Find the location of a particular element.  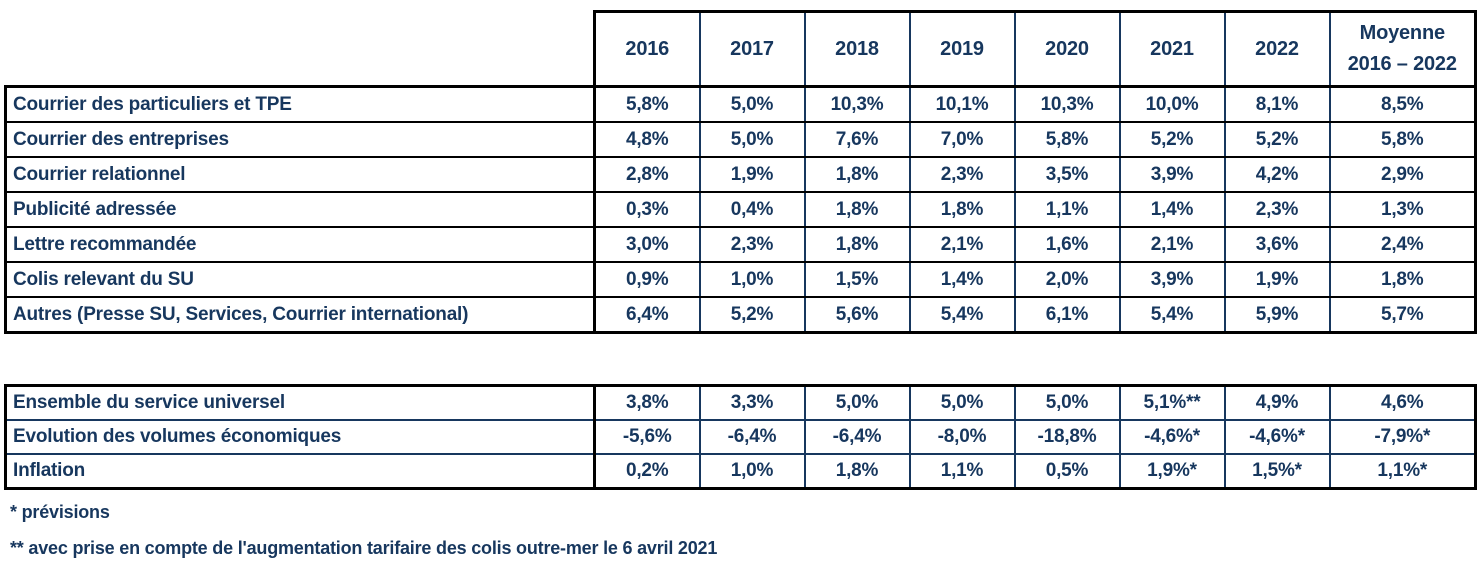

value-cell: 3,3% is located at coordinates (752, 402).